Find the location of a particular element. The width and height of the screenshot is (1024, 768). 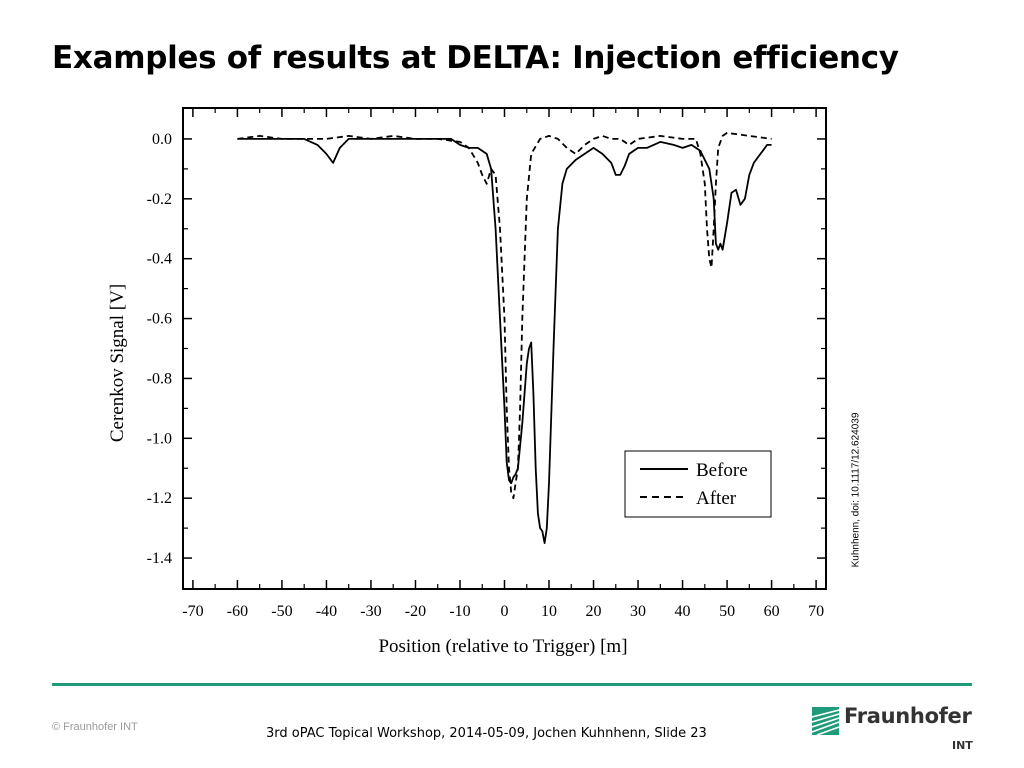

fraunhofer-logo: Fraunhofer INT is located at coordinates (894, 729).